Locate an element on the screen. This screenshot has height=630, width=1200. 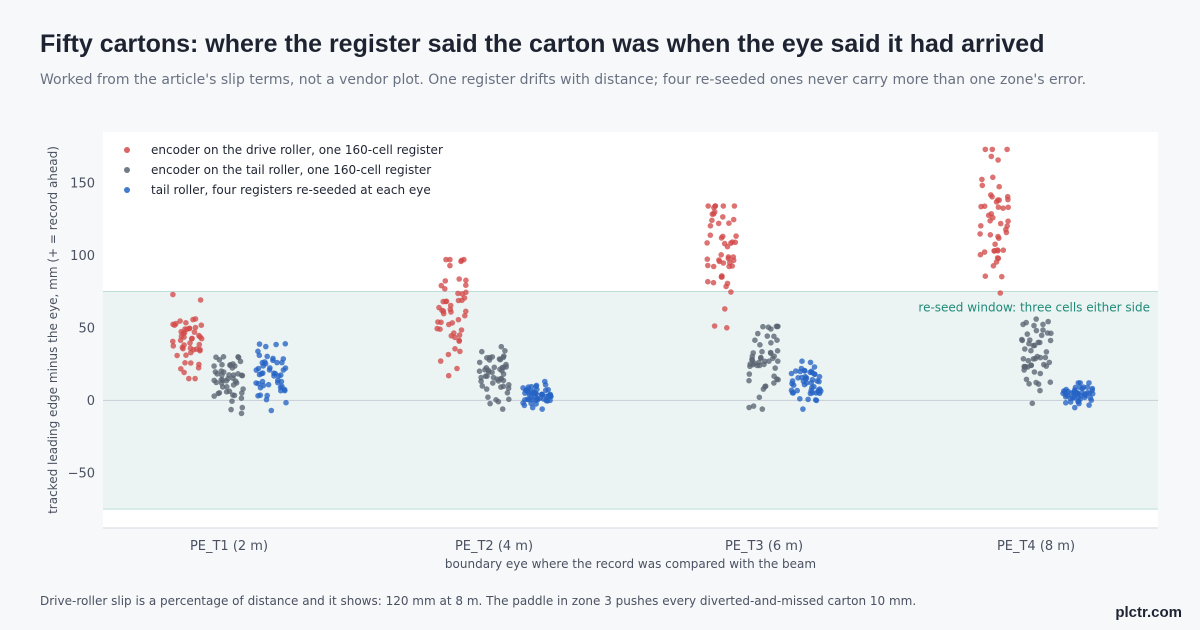
legend-marker is located at coordinates (127, 150).